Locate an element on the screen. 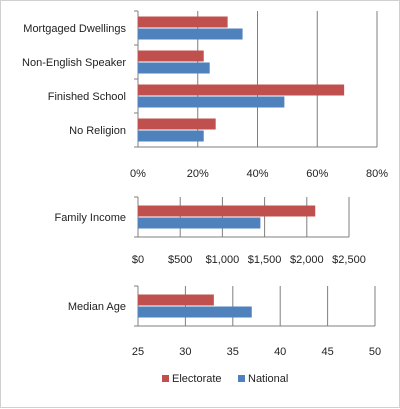 The image size is (400, 409). x-tick-label: 80% is located at coordinates (377, 174).